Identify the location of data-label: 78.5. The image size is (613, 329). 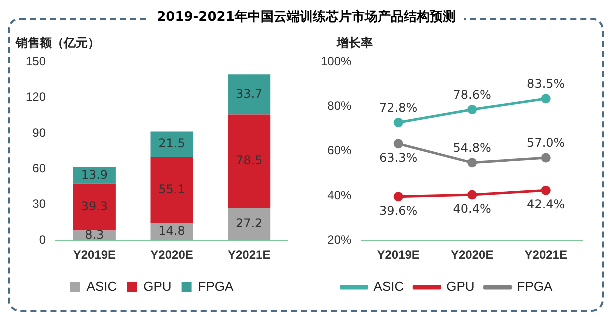
(249, 161).